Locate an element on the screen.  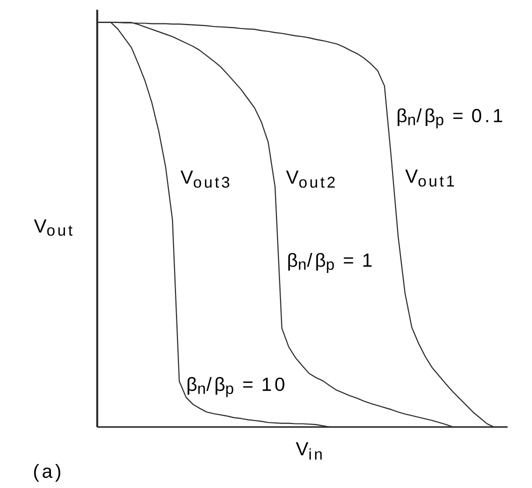
text: (a) is located at coordinates (47, 473).